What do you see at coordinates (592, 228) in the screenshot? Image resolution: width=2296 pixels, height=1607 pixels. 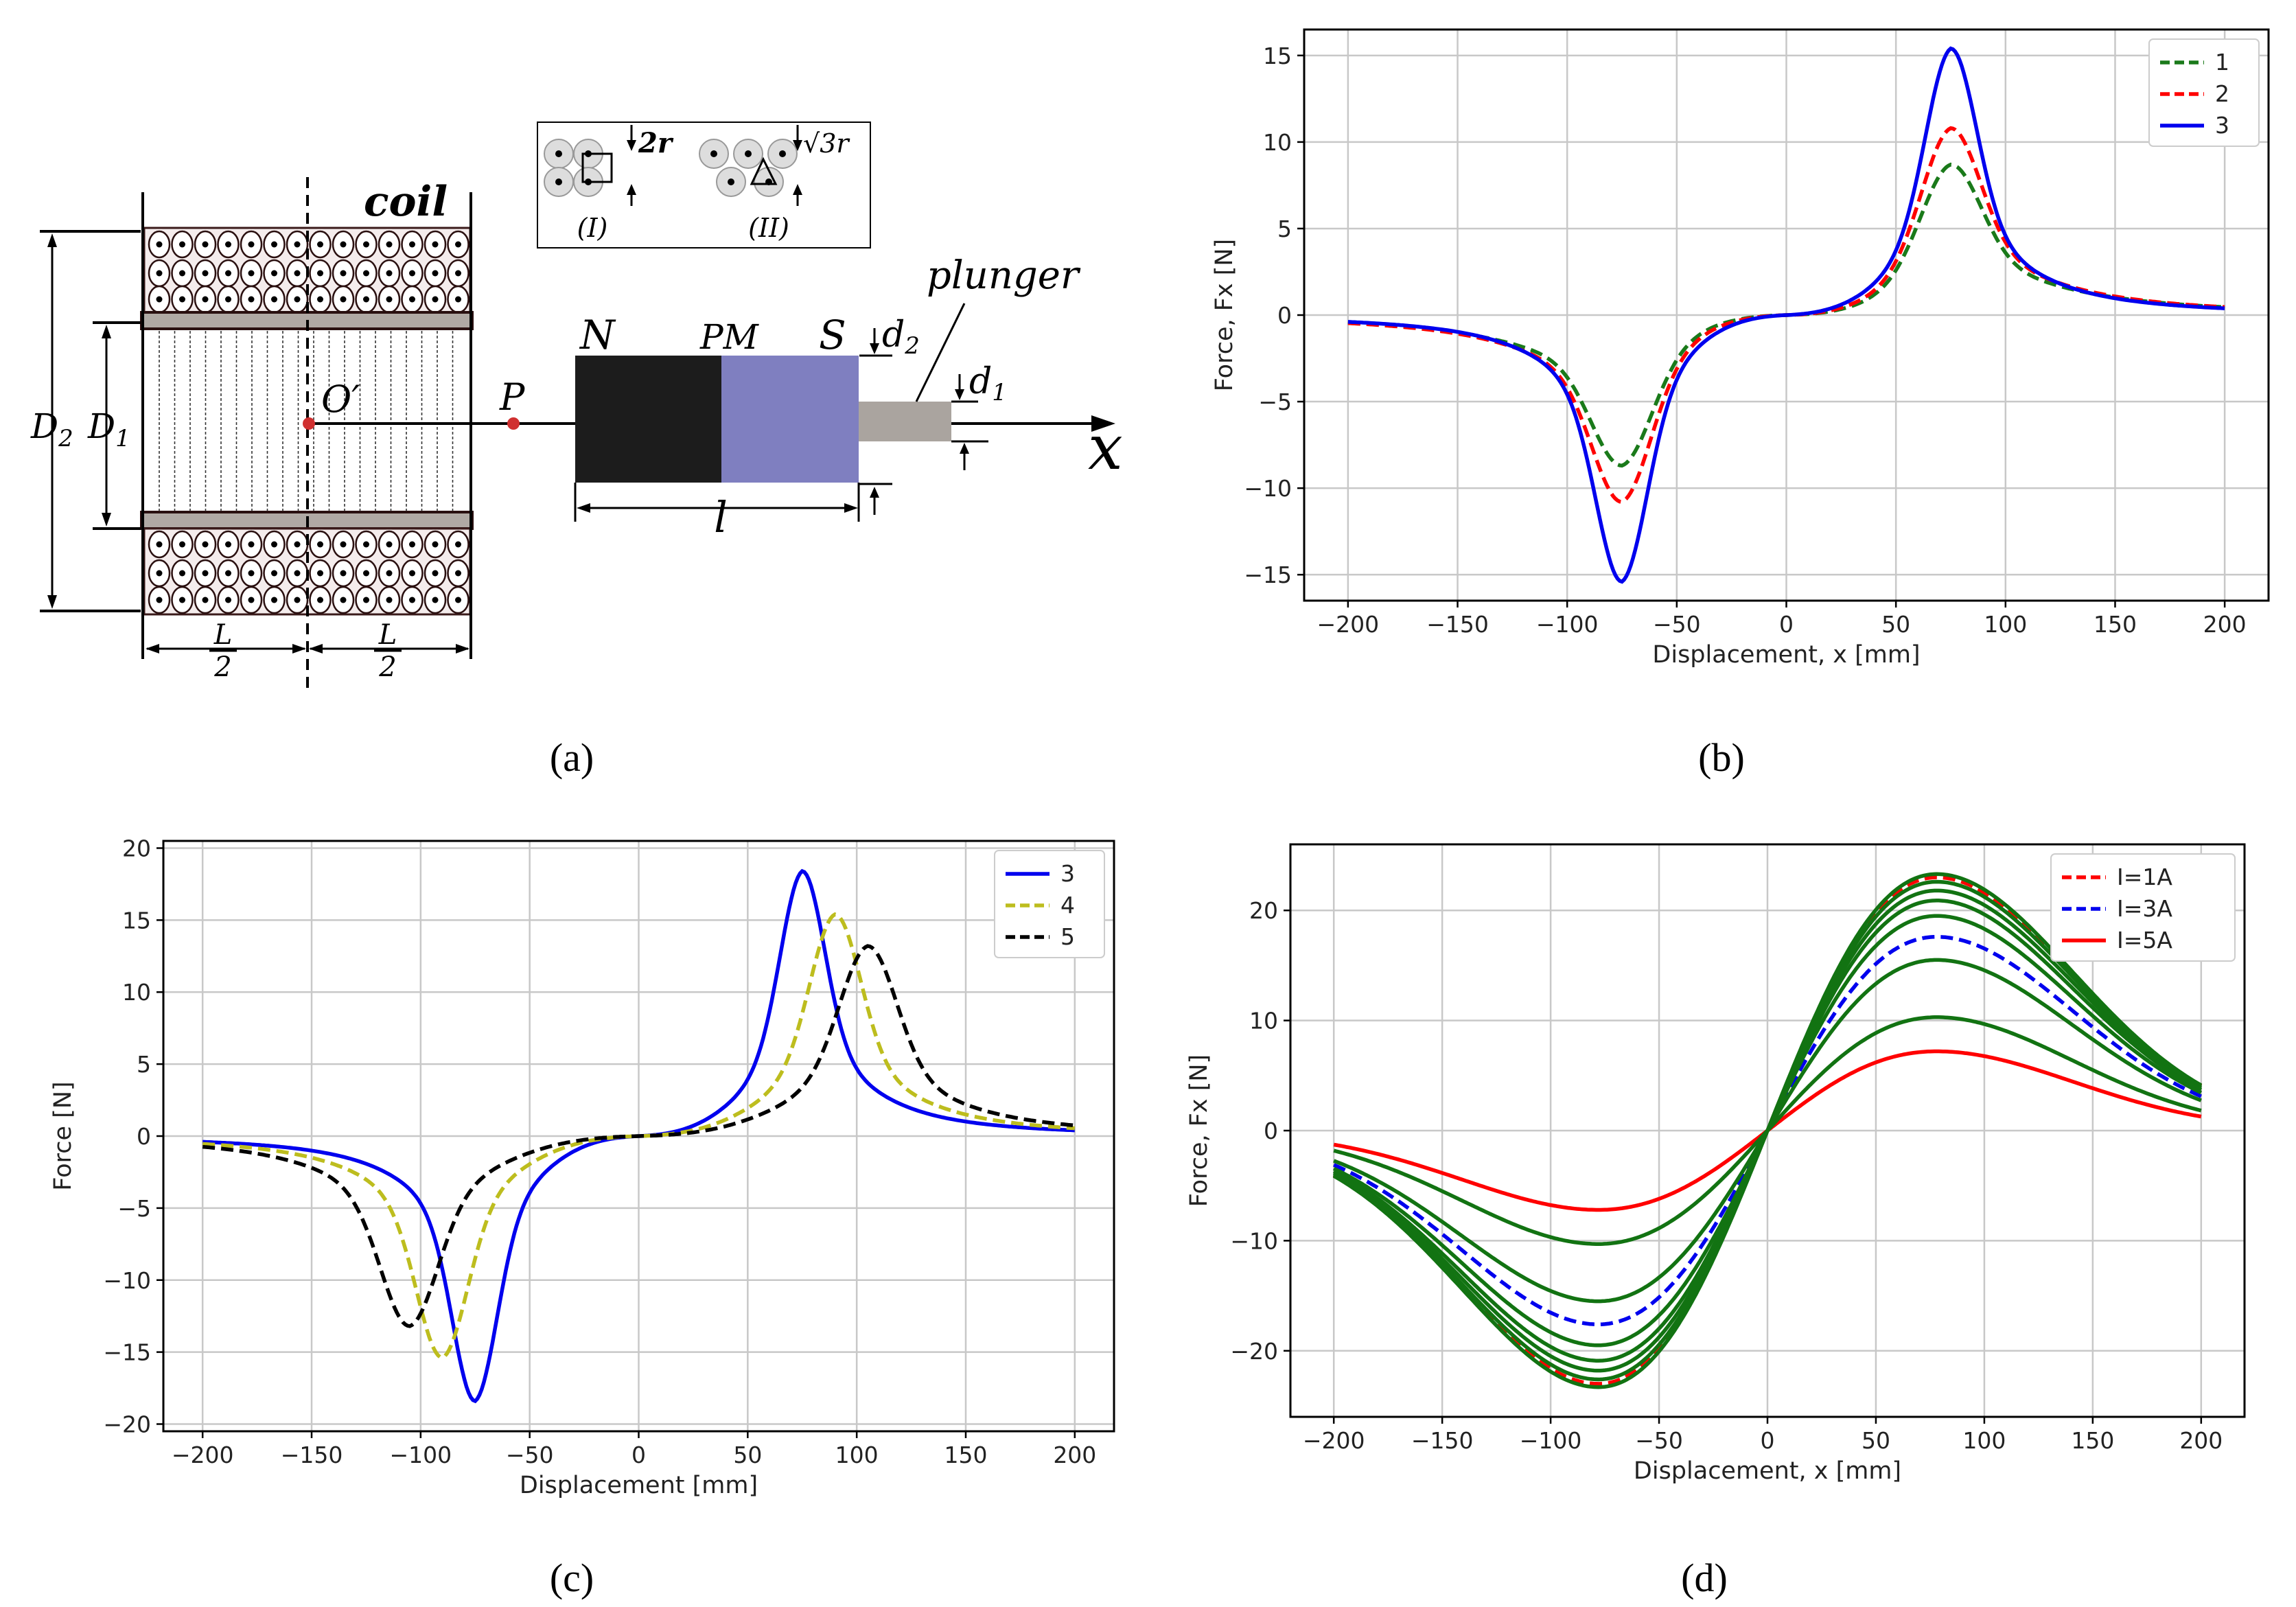 I see `inset-label-I: (I)` at bounding box center [592, 228].